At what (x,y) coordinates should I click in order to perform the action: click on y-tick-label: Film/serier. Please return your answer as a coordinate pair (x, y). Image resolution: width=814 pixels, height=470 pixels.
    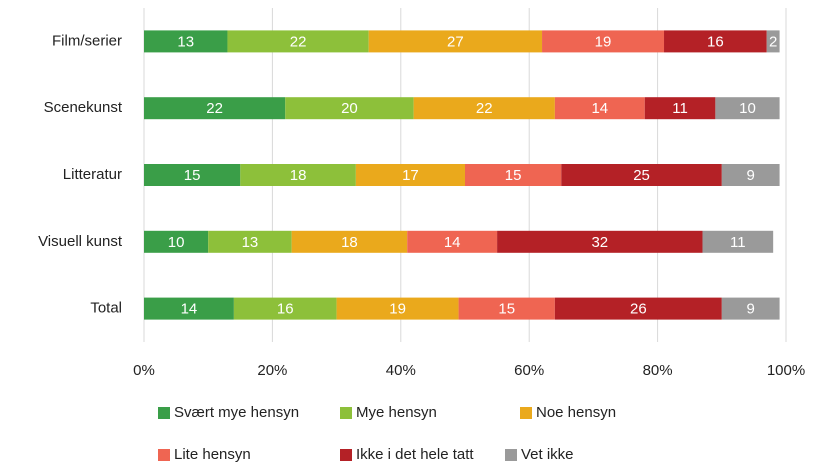
    Looking at the image, I should click on (87, 40).